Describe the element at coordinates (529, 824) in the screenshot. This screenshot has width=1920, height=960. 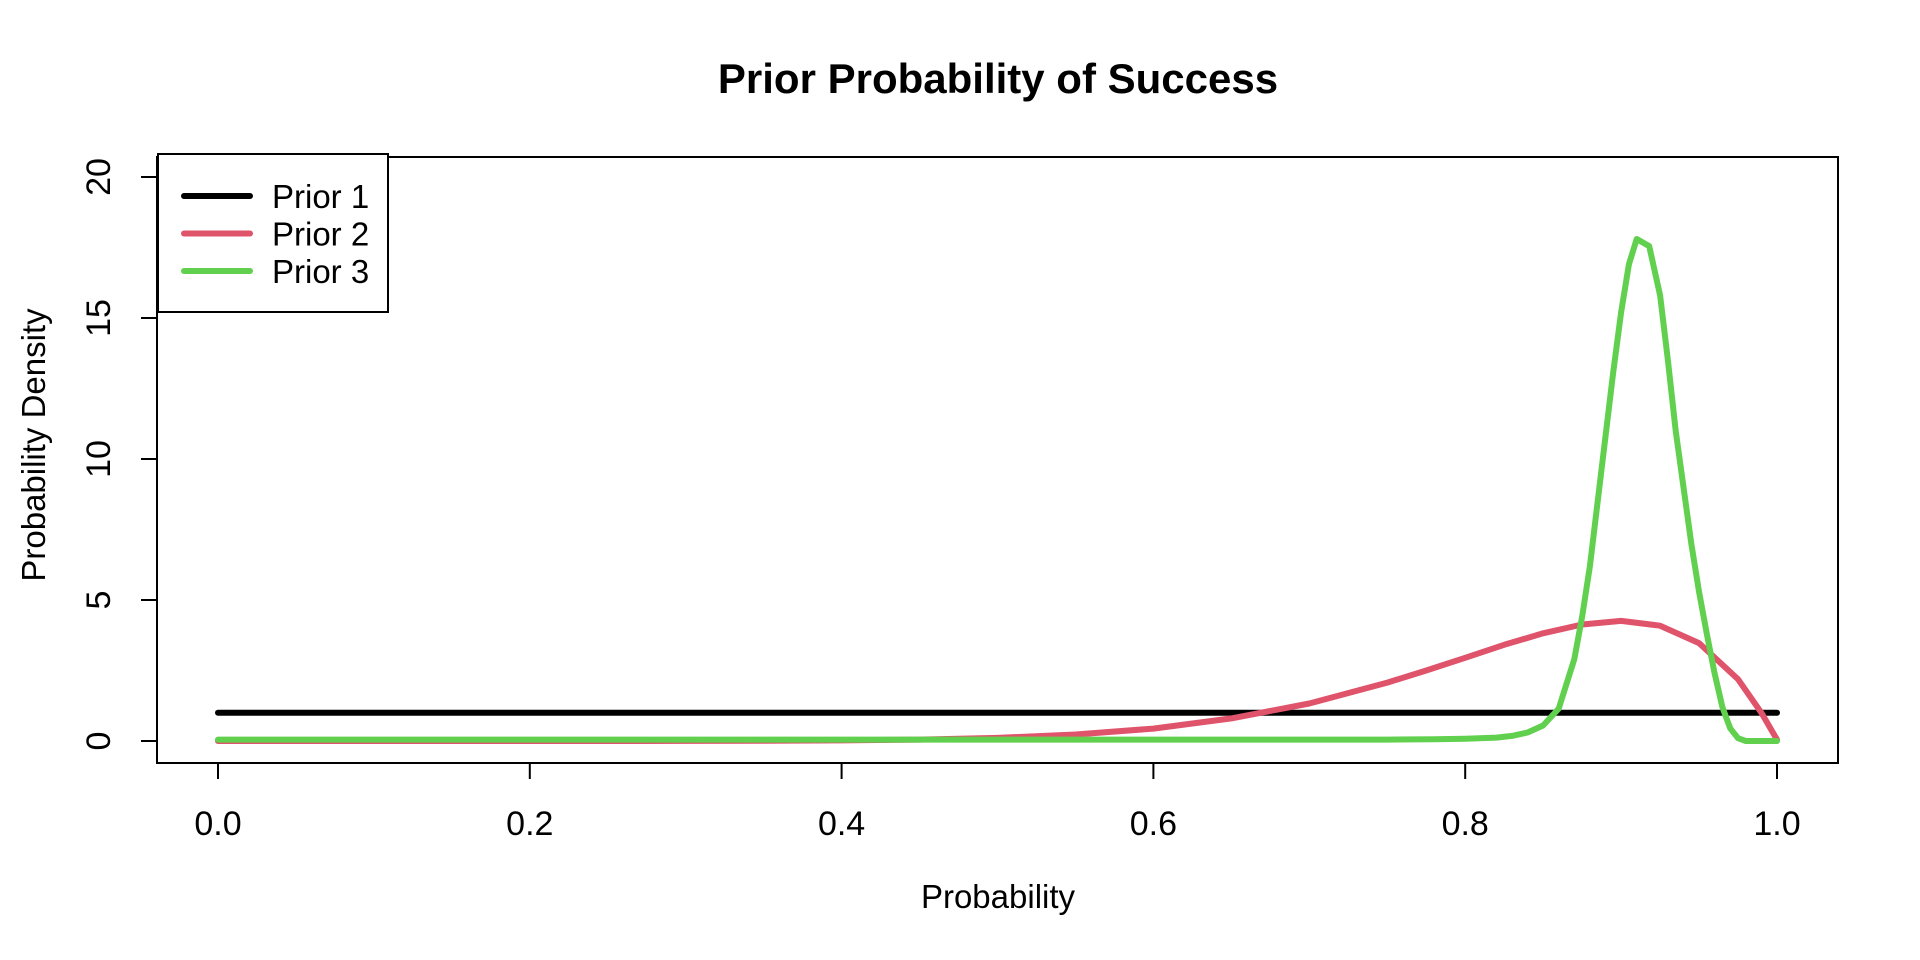
I see `x-tick-label-0.2: 0.2` at that location.